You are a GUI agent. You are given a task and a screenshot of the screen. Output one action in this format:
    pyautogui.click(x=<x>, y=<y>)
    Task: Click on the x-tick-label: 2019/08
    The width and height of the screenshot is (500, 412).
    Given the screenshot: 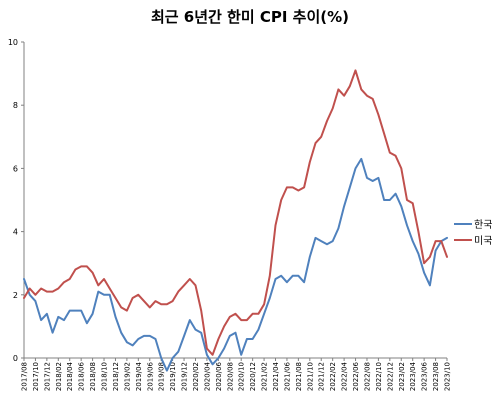 What is the action you would take?
    pyautogui.click(x=162, y=376)
    